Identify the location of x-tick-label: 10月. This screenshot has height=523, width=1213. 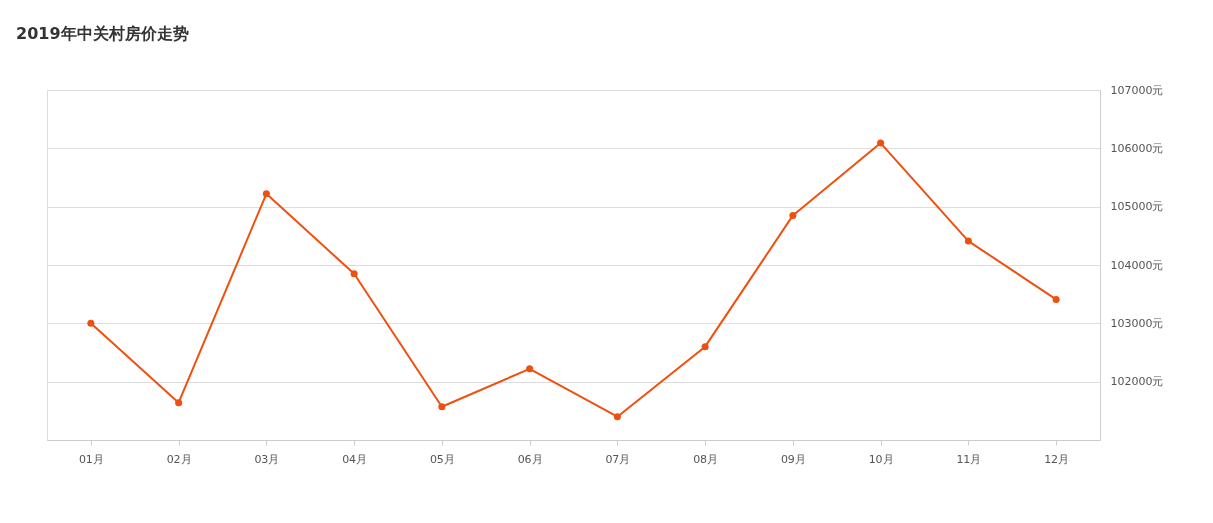
(881, 459).